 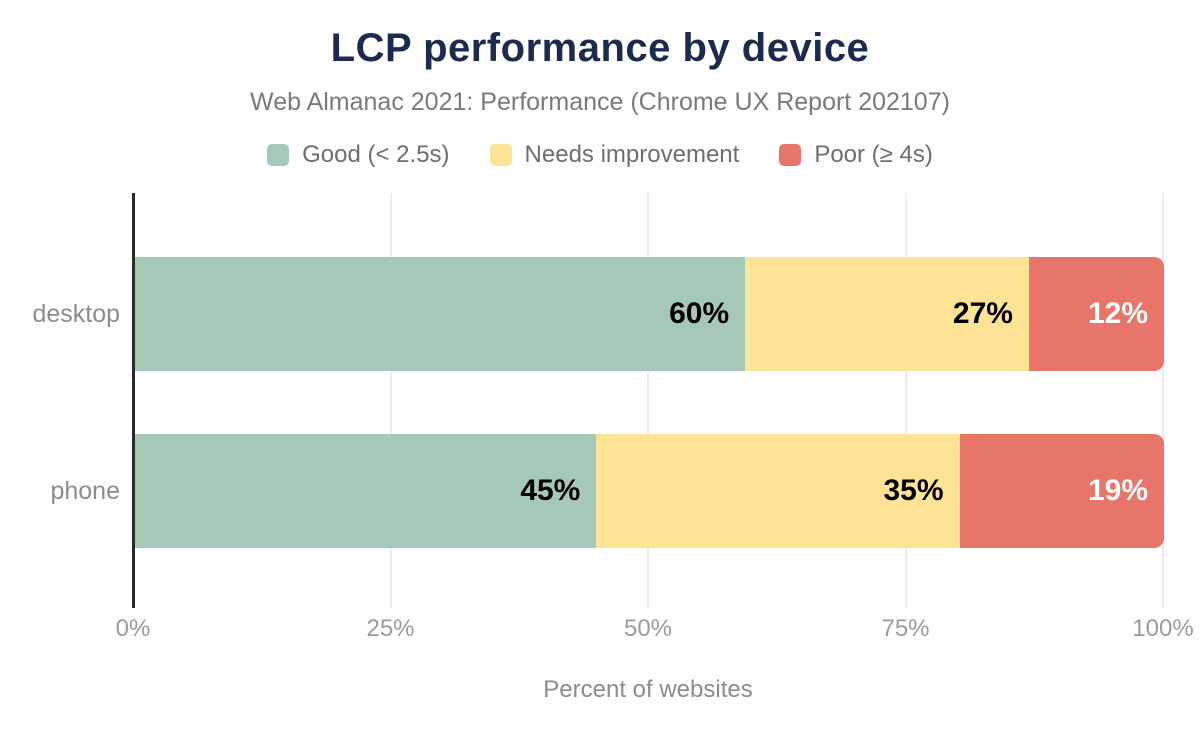 I want to click on bar-segment-value-label: 35%, so click(x=913, y=490).